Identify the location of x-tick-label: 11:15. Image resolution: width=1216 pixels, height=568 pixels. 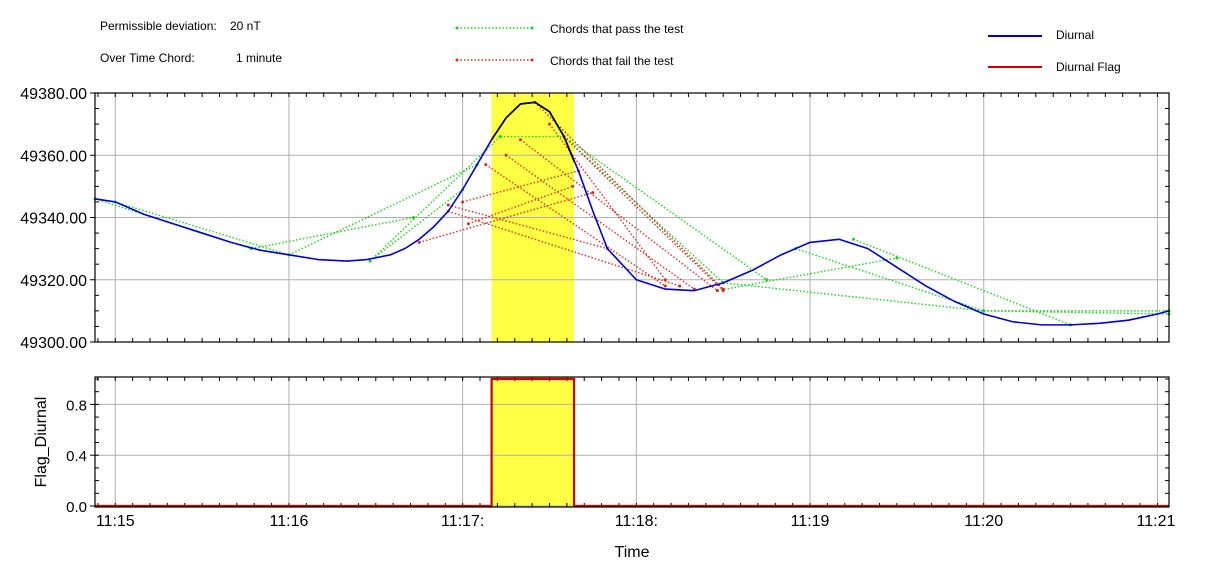
(115, 521).